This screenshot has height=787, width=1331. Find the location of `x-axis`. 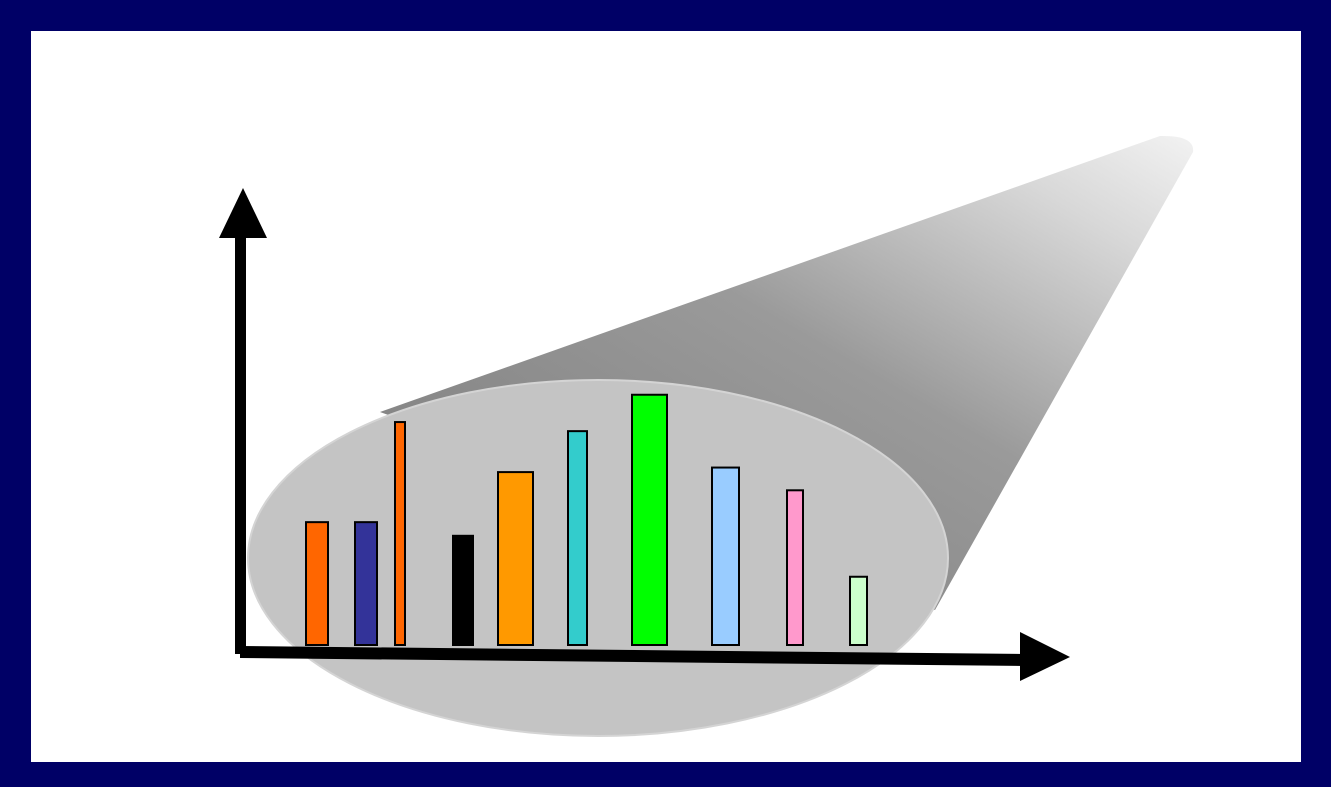

x-axis is located at coordinates (632, 656).